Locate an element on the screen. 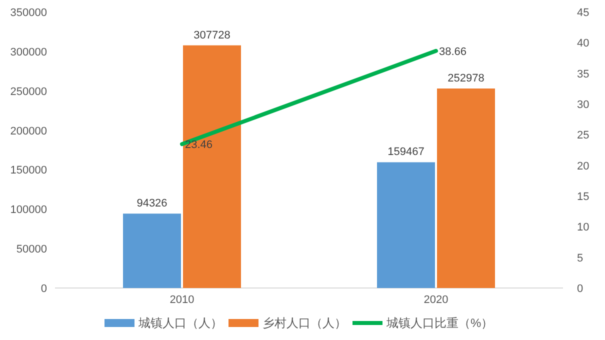 The height and width of the screenshot is (340, 605). data-label: 38.66 is located at coordinates (453, 52).